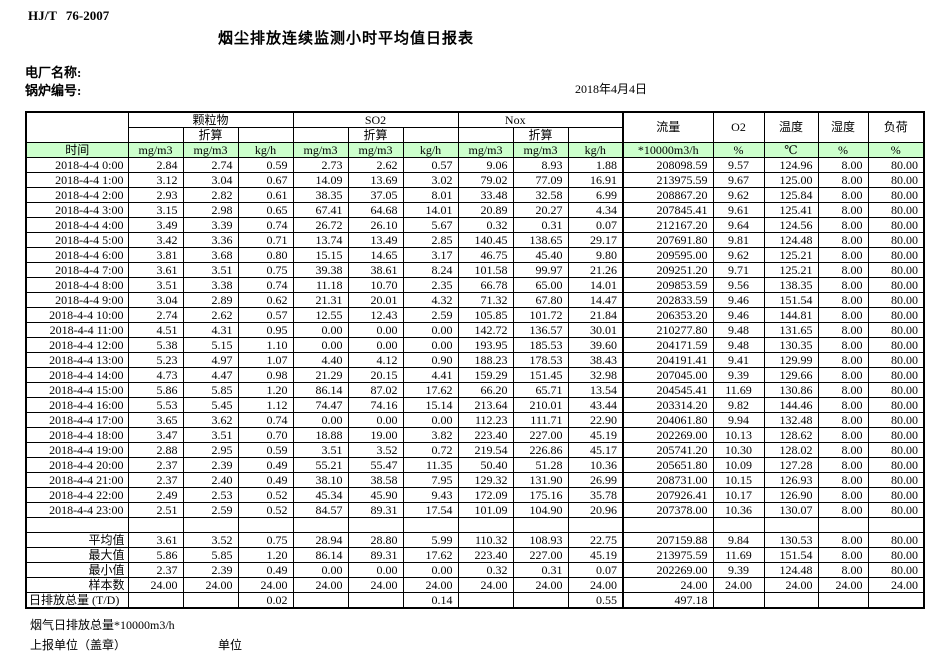 The height and width of the screenshot is (657, 949). Describe the element at coordinates (210, 119) in the screenshot. I see `group-header-pm: 颗粒物` at that location.